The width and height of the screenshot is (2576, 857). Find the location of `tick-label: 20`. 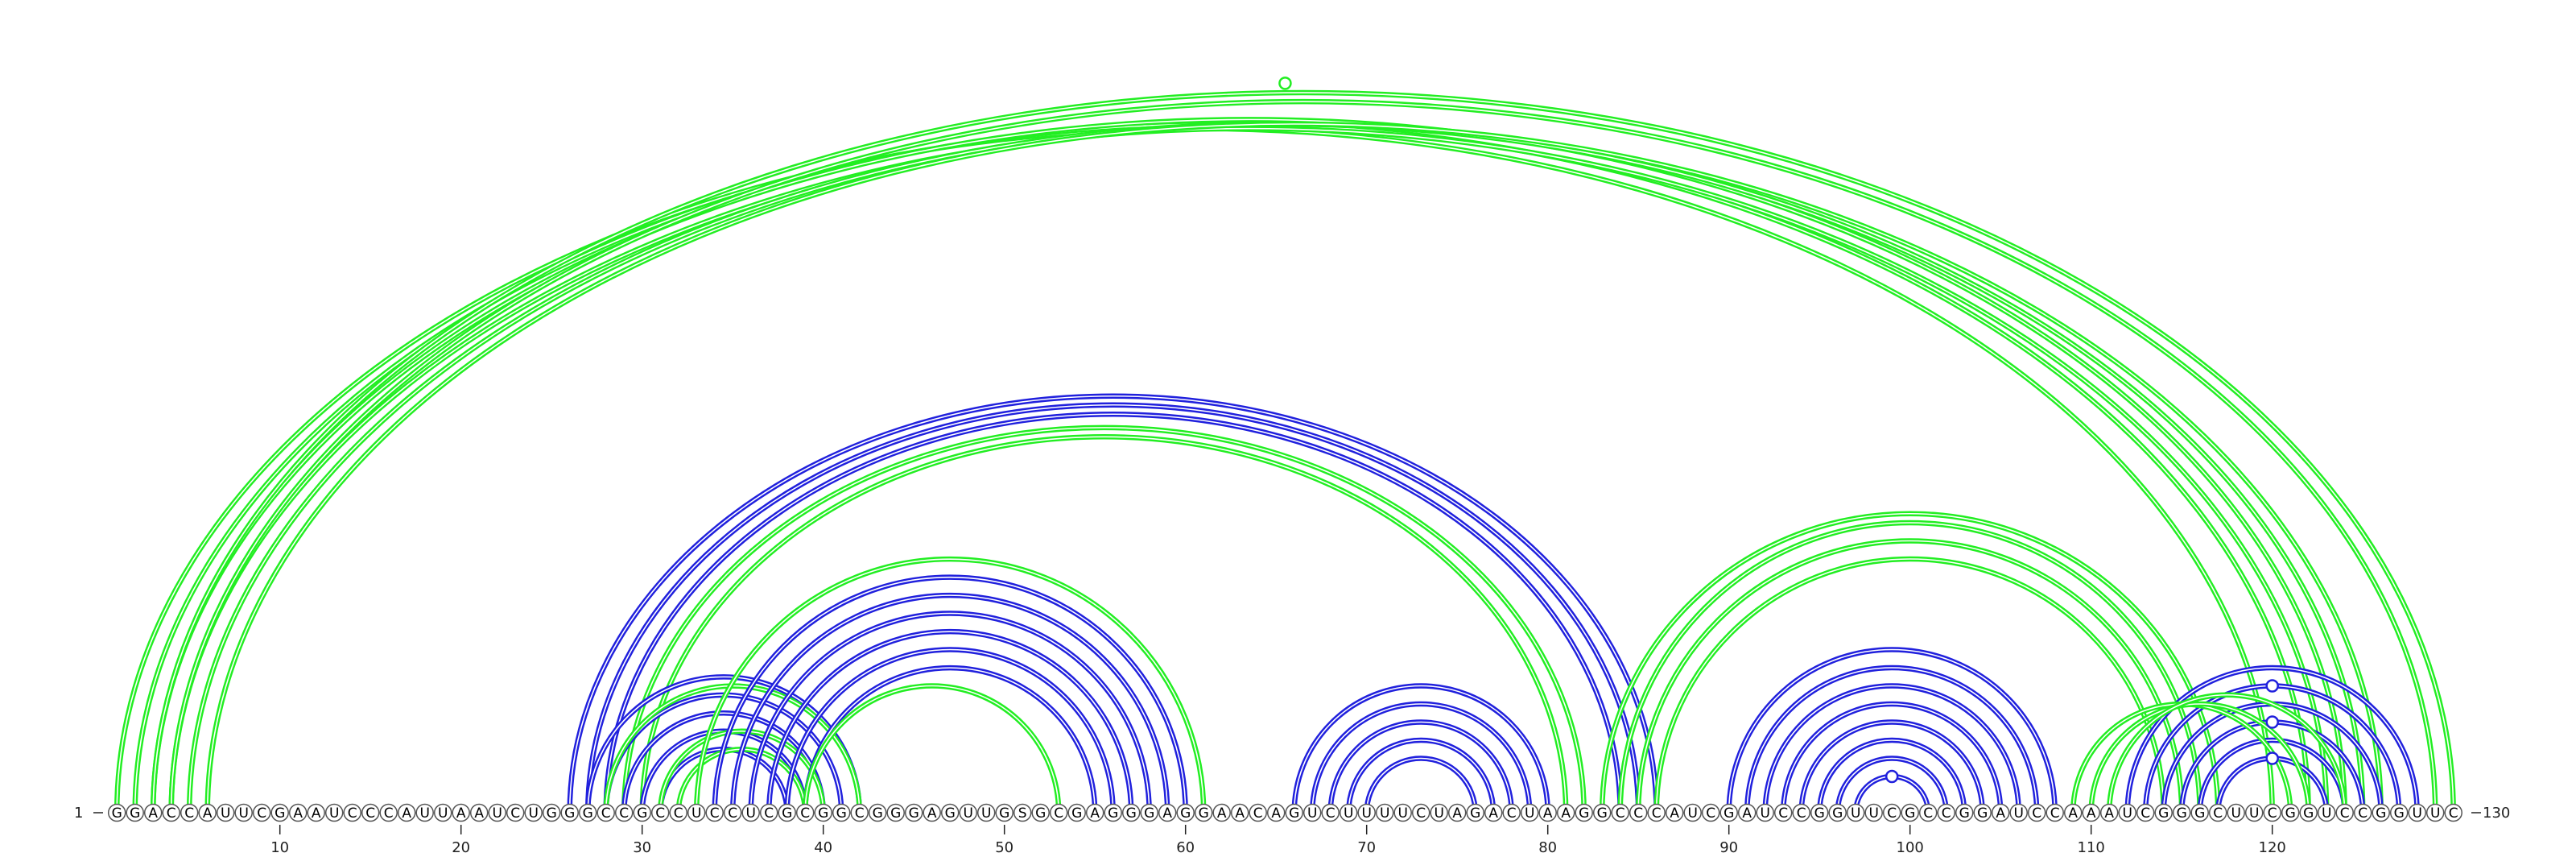

tick-label: 20 is located at coordinates (461, 847).